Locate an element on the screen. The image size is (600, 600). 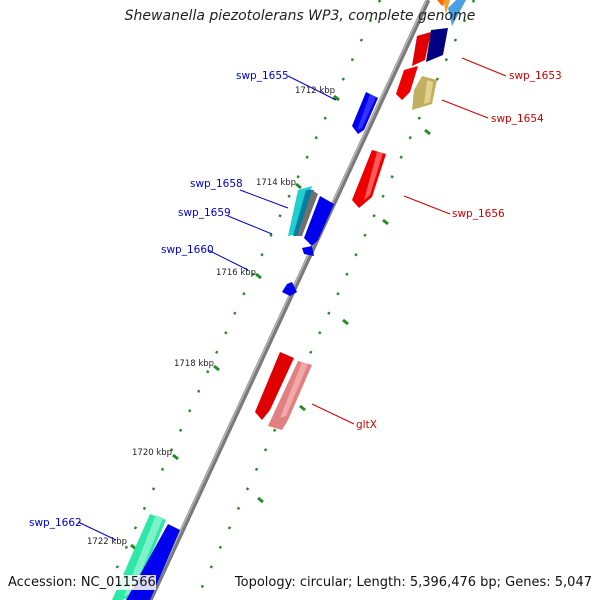
gene-label-swp-1660: swp_1660 is located at coordinates (187, 250).